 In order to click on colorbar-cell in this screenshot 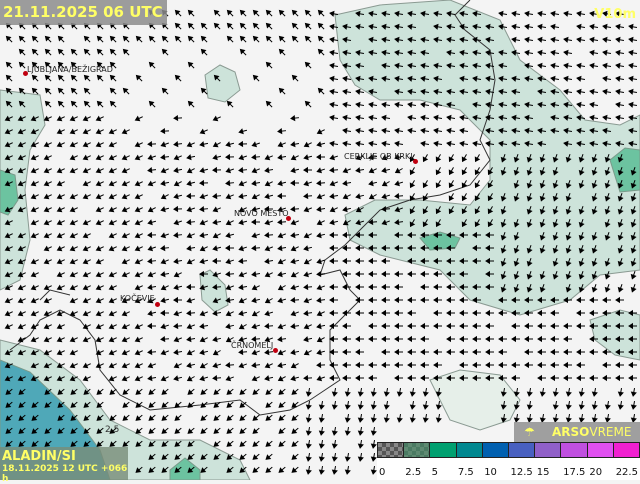, I will do `click(443, 450)`.